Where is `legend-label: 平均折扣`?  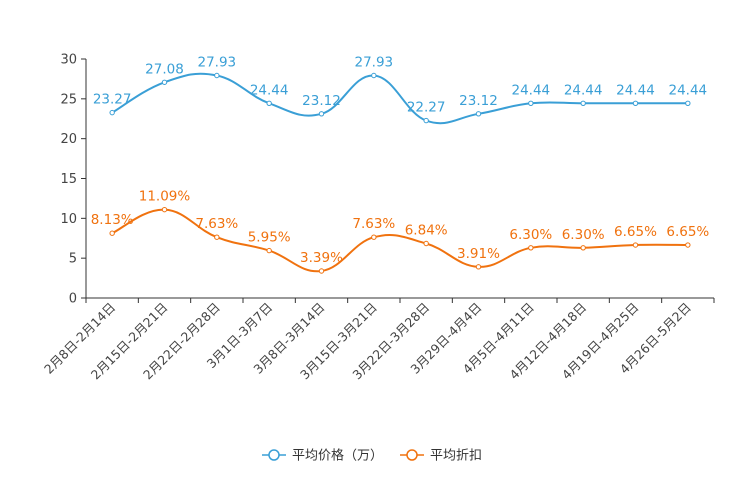
legend-label: 平均折扣 is located at coordinates (456, 456).